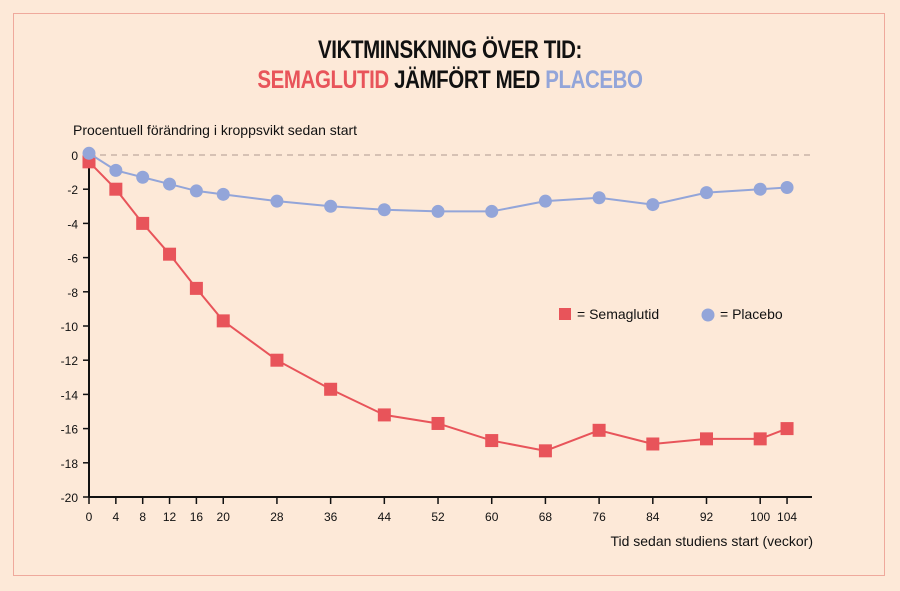  I want to click on x-tick-label: 28, so click(277, 517).